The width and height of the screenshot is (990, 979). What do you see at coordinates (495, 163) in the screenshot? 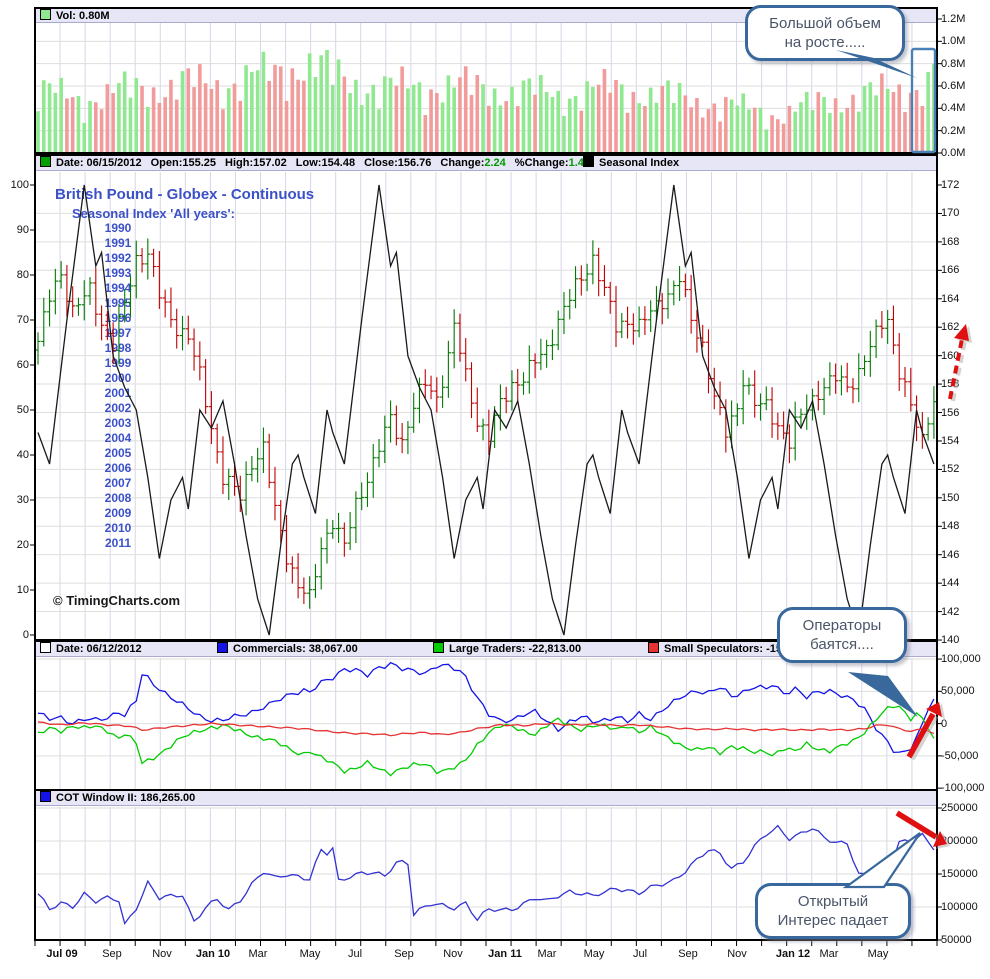
I see `price-change-value: 2.24` at bounding box center [495, 163].